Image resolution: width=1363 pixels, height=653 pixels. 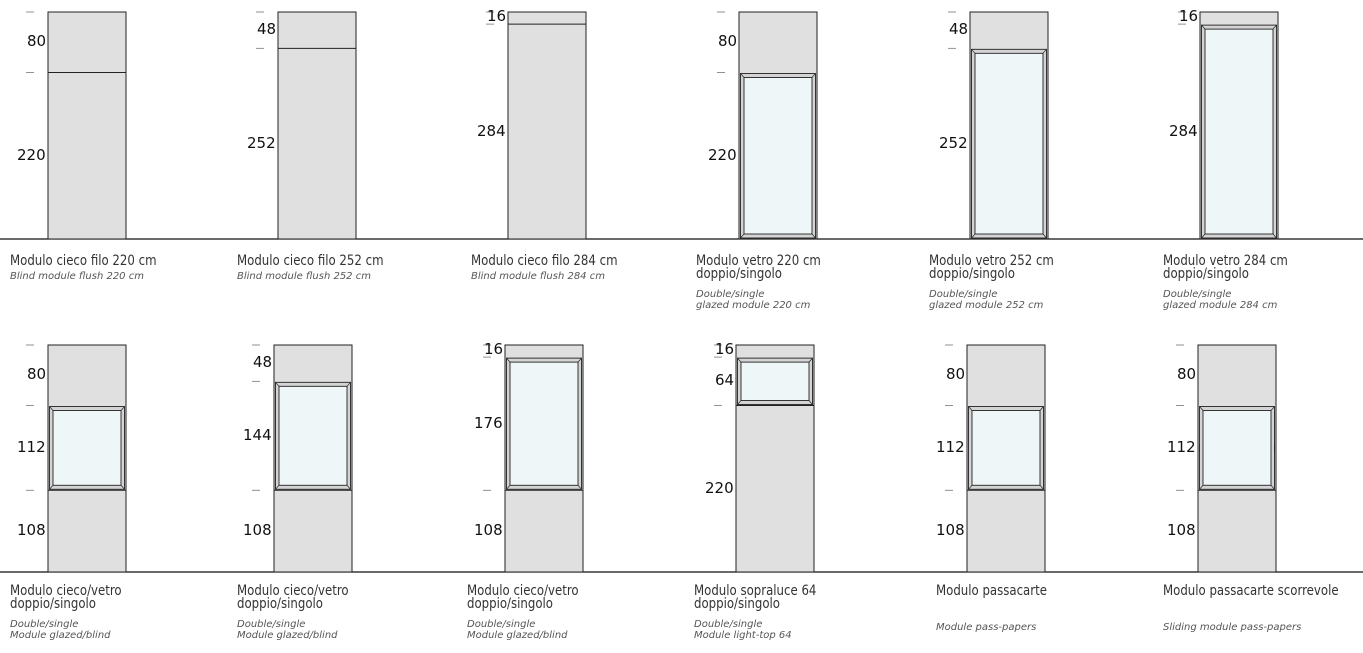 What do you see at coordinates (83, 261) in the screenshot?
I see `module-title: Modulo cieco filo 220 cm` at bounding box center [83, 261].